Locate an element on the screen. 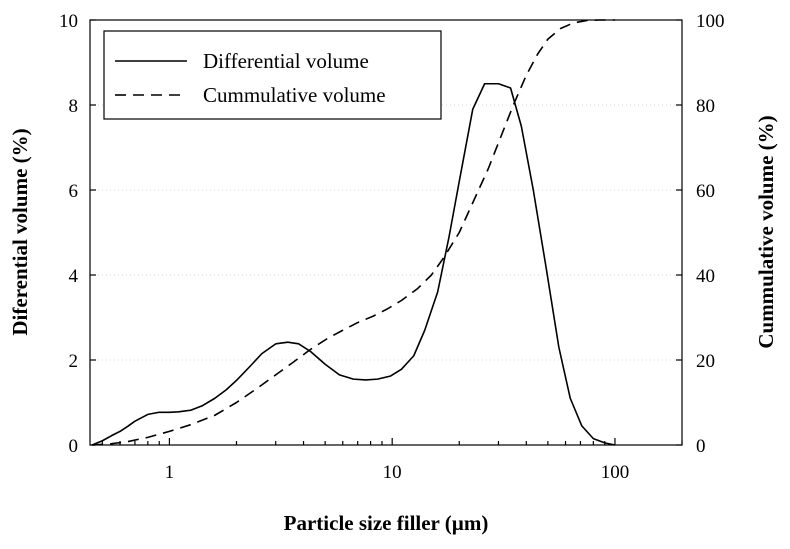 Image resolution: width=790 pixels, height=549 pixels. y-right-tick-label: 0 is located at coordinates (701, 446).